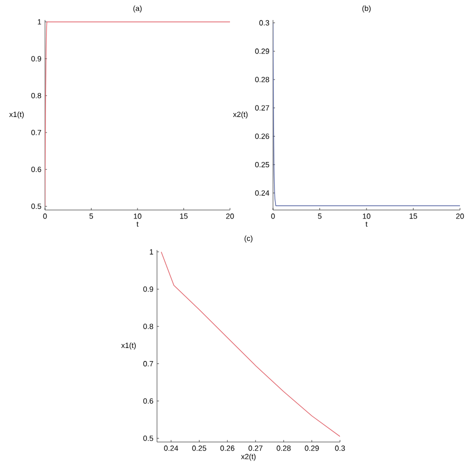  What do you see at coordinates (250, 344) in the screenshot?
I see `line-series` at bounding box center [250, 344].